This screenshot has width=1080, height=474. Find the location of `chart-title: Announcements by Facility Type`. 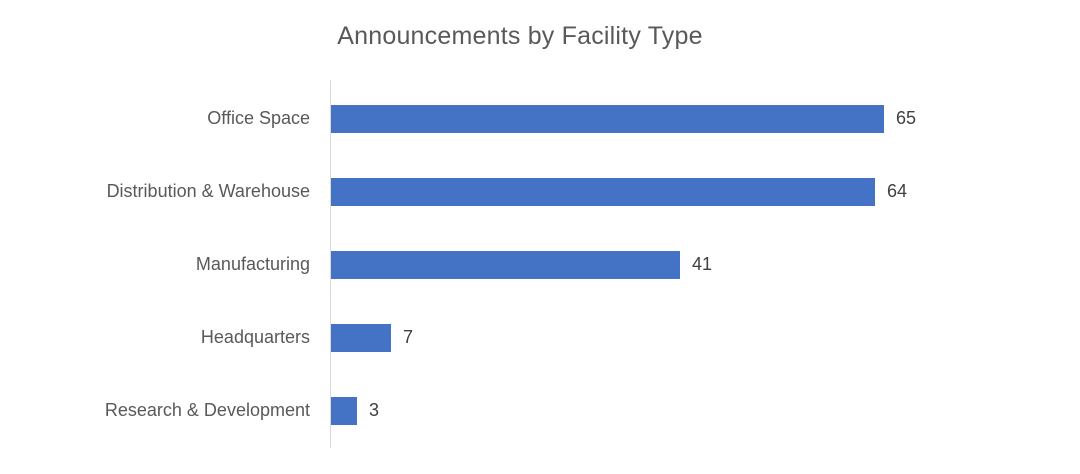

chart-title: Announcements by Facility Type is located at coordinates (520, 36).